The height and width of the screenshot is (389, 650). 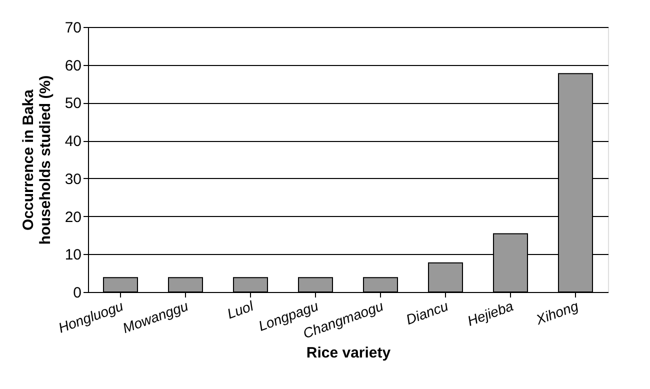 I want to click on y-axis-title: Occurrence in Baka households studied (%), so click(x=37, y=160).